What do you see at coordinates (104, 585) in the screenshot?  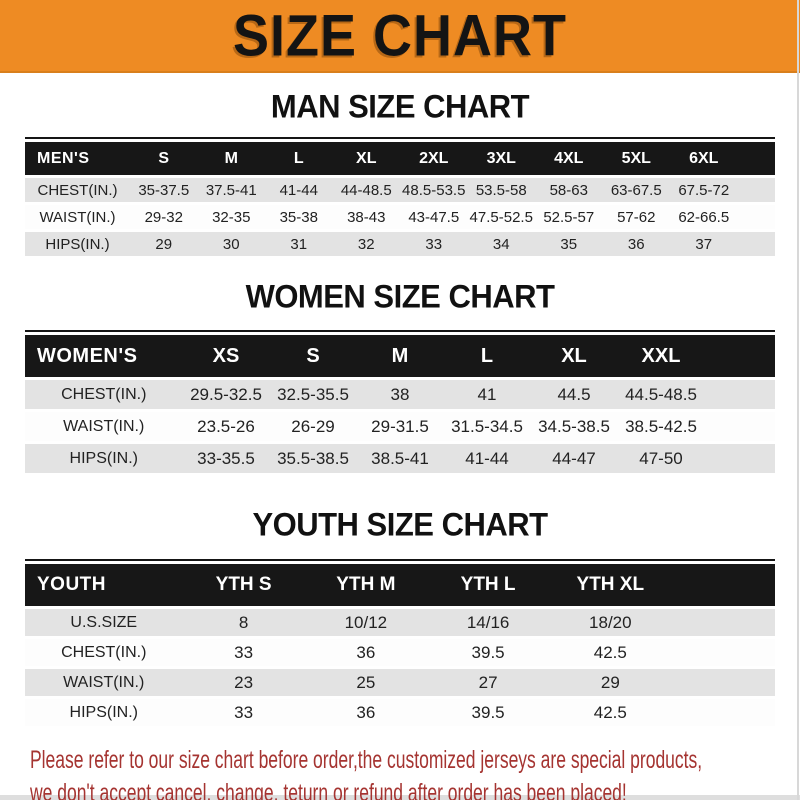 I see `youth-corner-label: YOUTH` at bounding box center [104, 585].